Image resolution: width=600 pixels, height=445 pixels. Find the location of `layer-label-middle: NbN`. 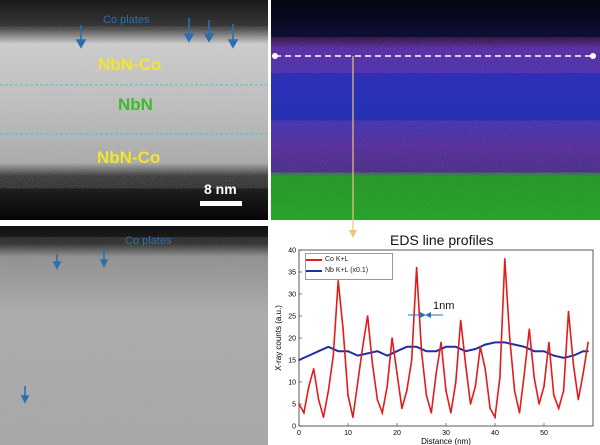

layer-label-middle: NbN is located at coordinates (135, 104).